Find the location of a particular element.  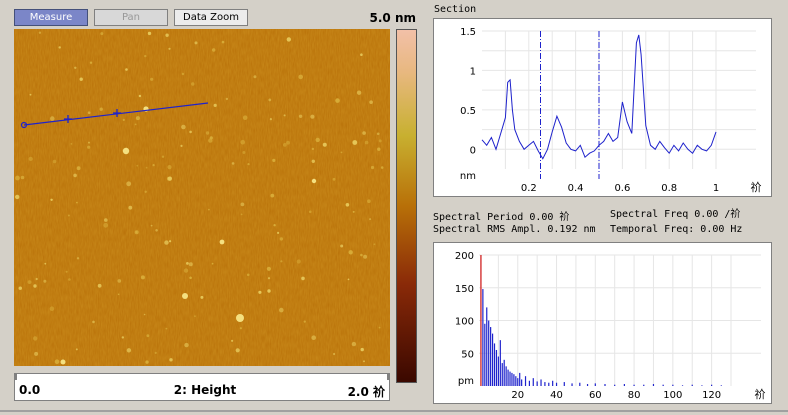

section-x-tick-label: 0.8 is located at coordinates (669, 188).